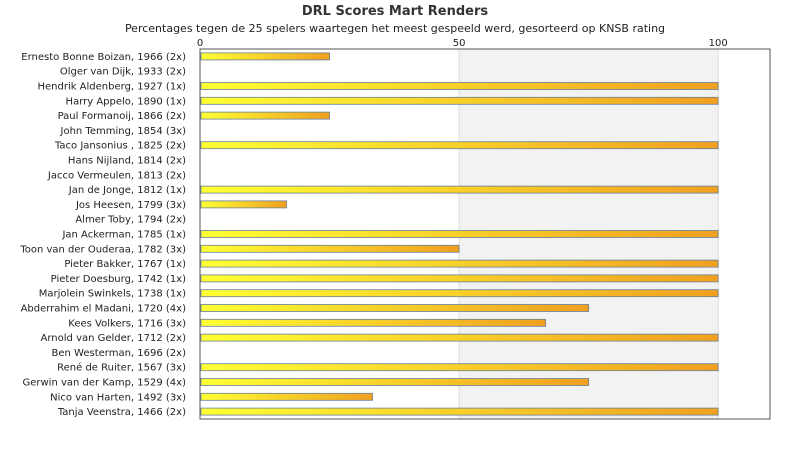 The height and width of the screenshot is (450, 790). What do you see at coordinates (120, 146) in the screenshot?
I see `category-label: Taco Jansonius , 1825 (2x)` at bounding box center [120, 146].